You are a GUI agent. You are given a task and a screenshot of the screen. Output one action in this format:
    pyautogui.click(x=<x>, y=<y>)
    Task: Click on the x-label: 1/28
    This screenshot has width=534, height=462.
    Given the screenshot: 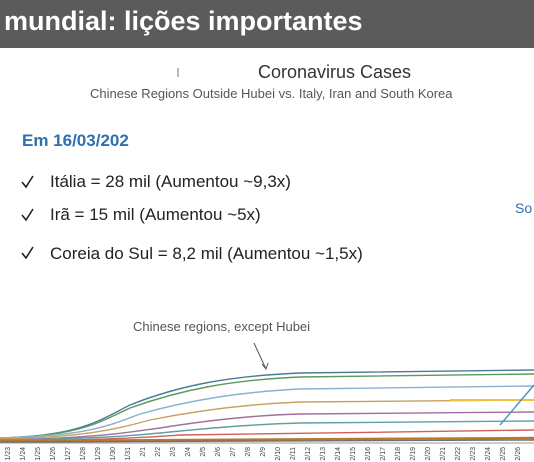 What is the action you would take?
    pyautogui.click(x=83, y=454)
    